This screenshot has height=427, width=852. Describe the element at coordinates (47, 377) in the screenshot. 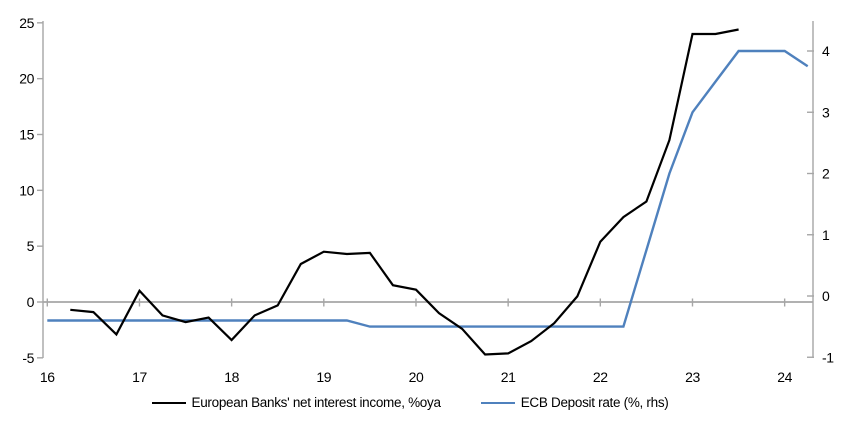

I see `x-axis-tick-label: 16` at that location.